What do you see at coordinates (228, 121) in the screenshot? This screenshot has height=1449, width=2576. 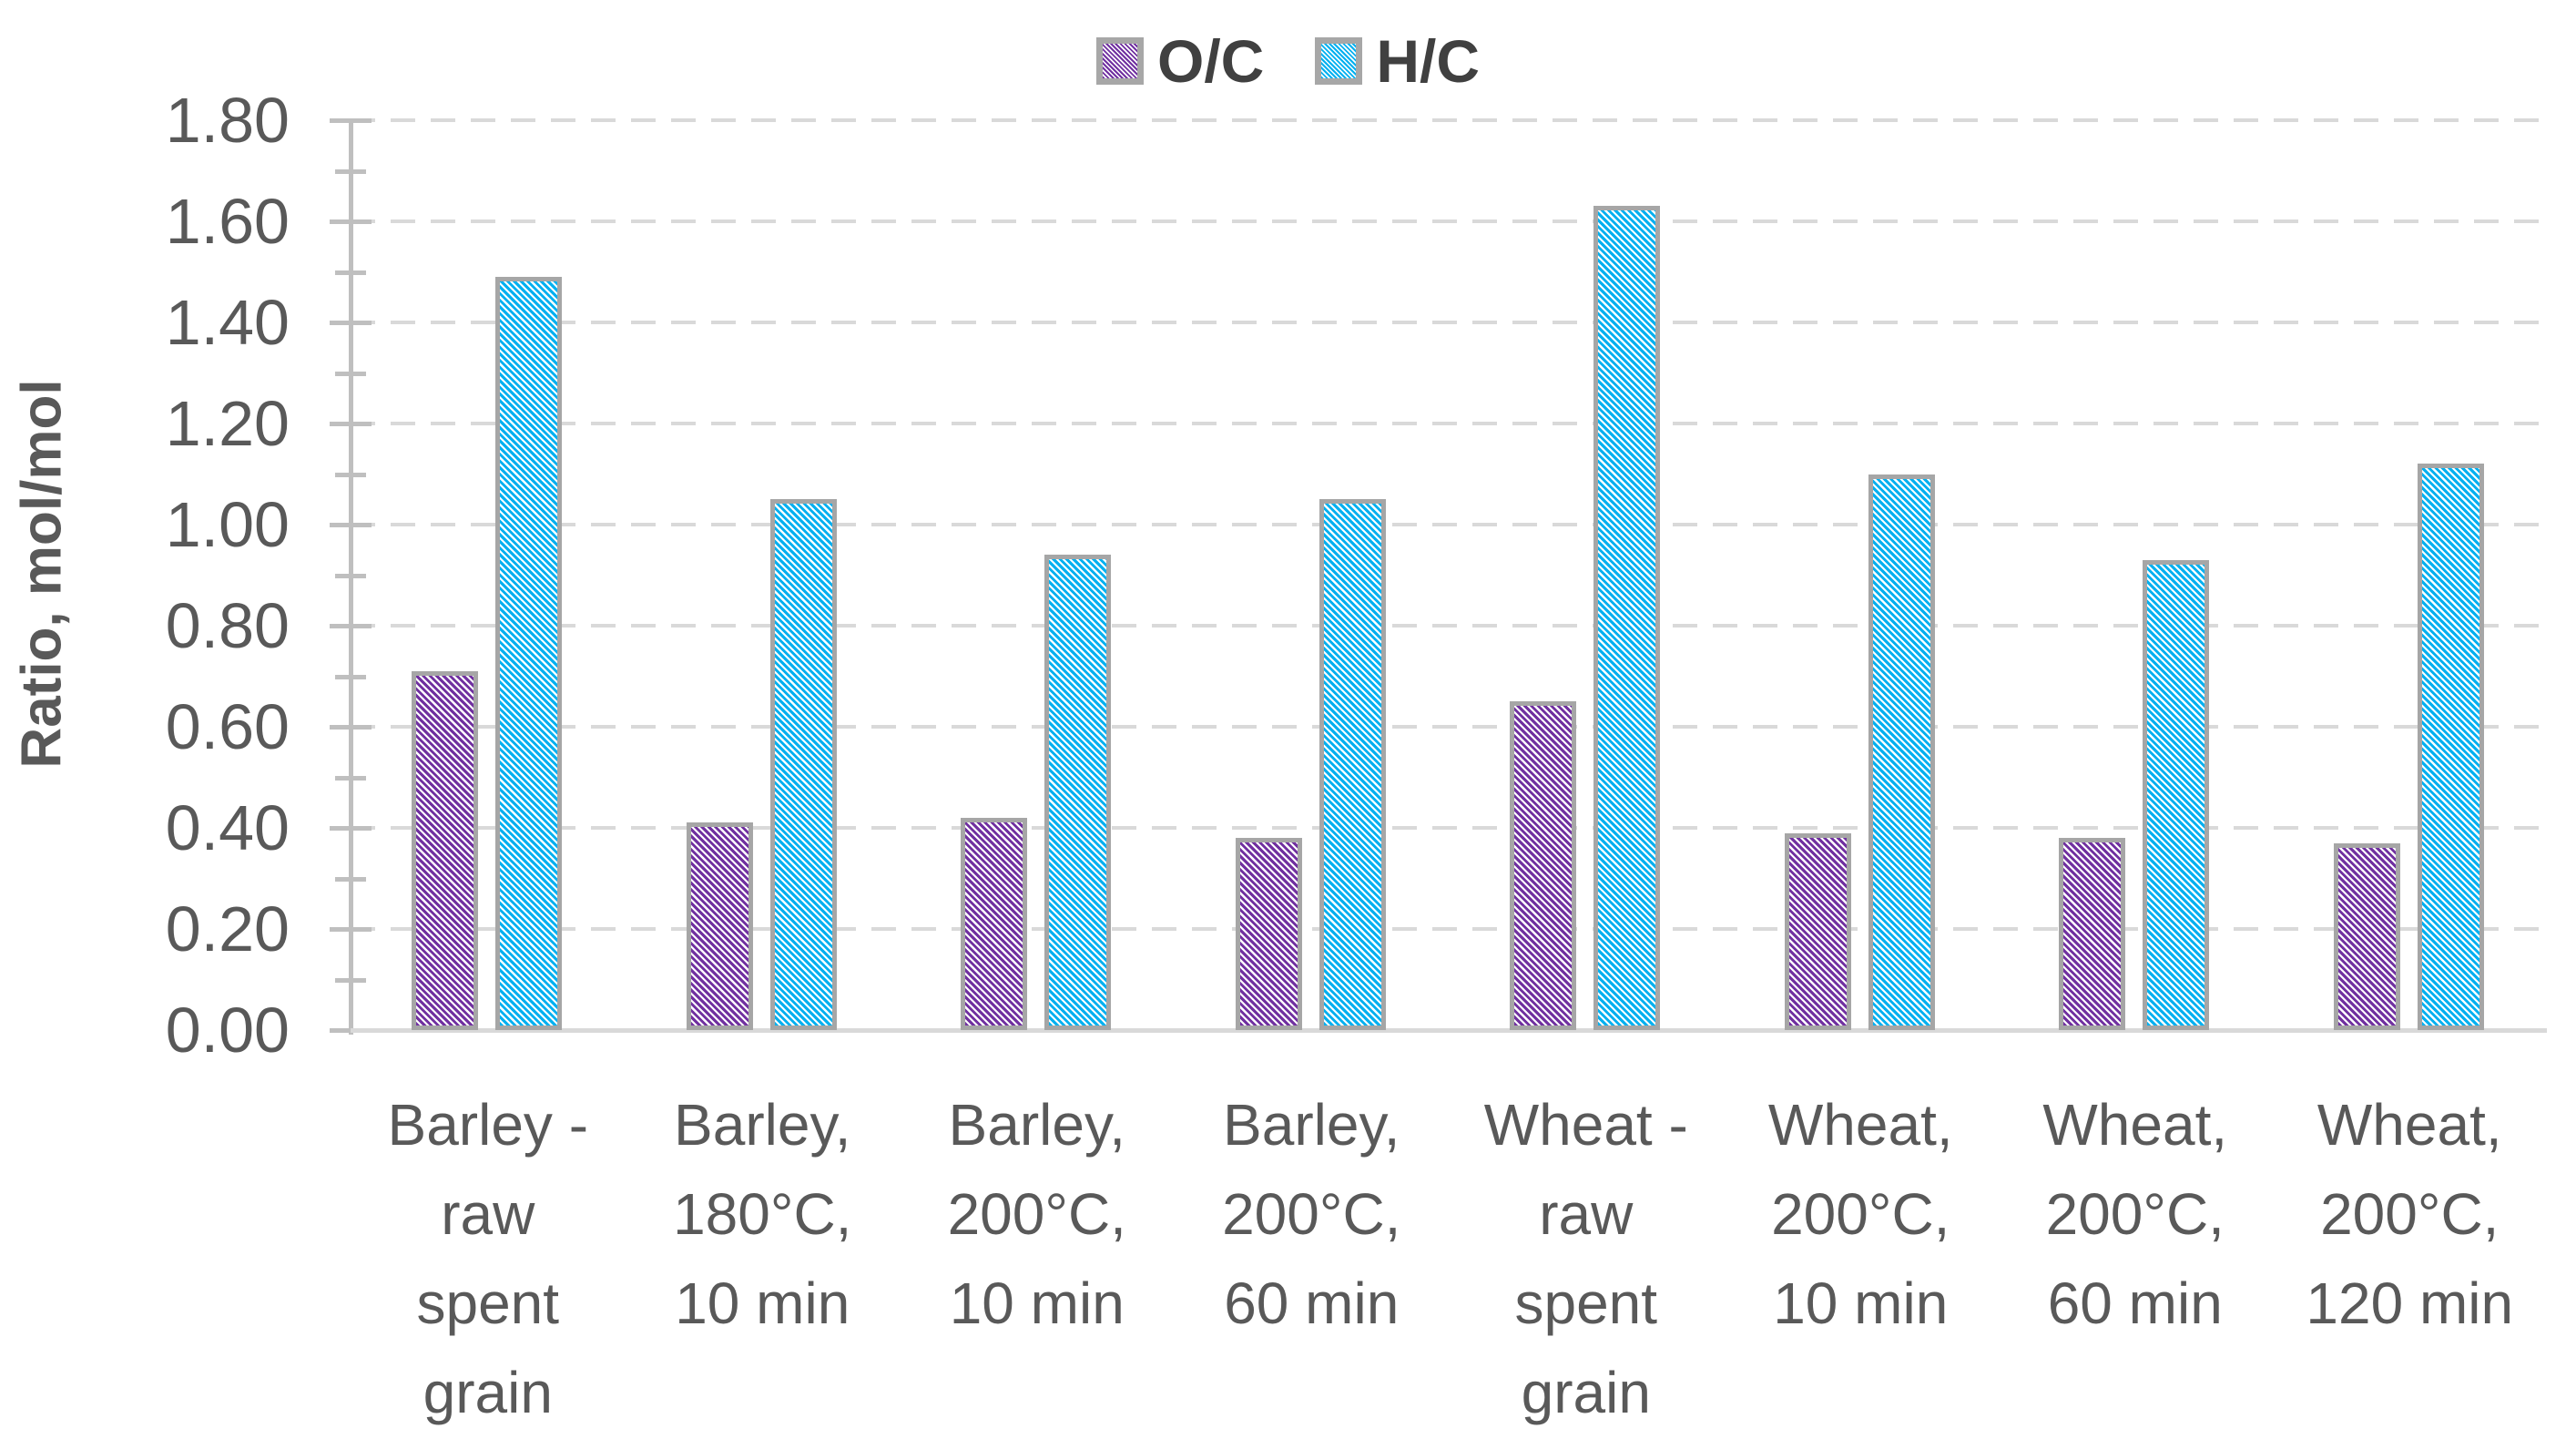 I see `y-tick-label-1.80: 1.80` at bounding box center [228, 121].